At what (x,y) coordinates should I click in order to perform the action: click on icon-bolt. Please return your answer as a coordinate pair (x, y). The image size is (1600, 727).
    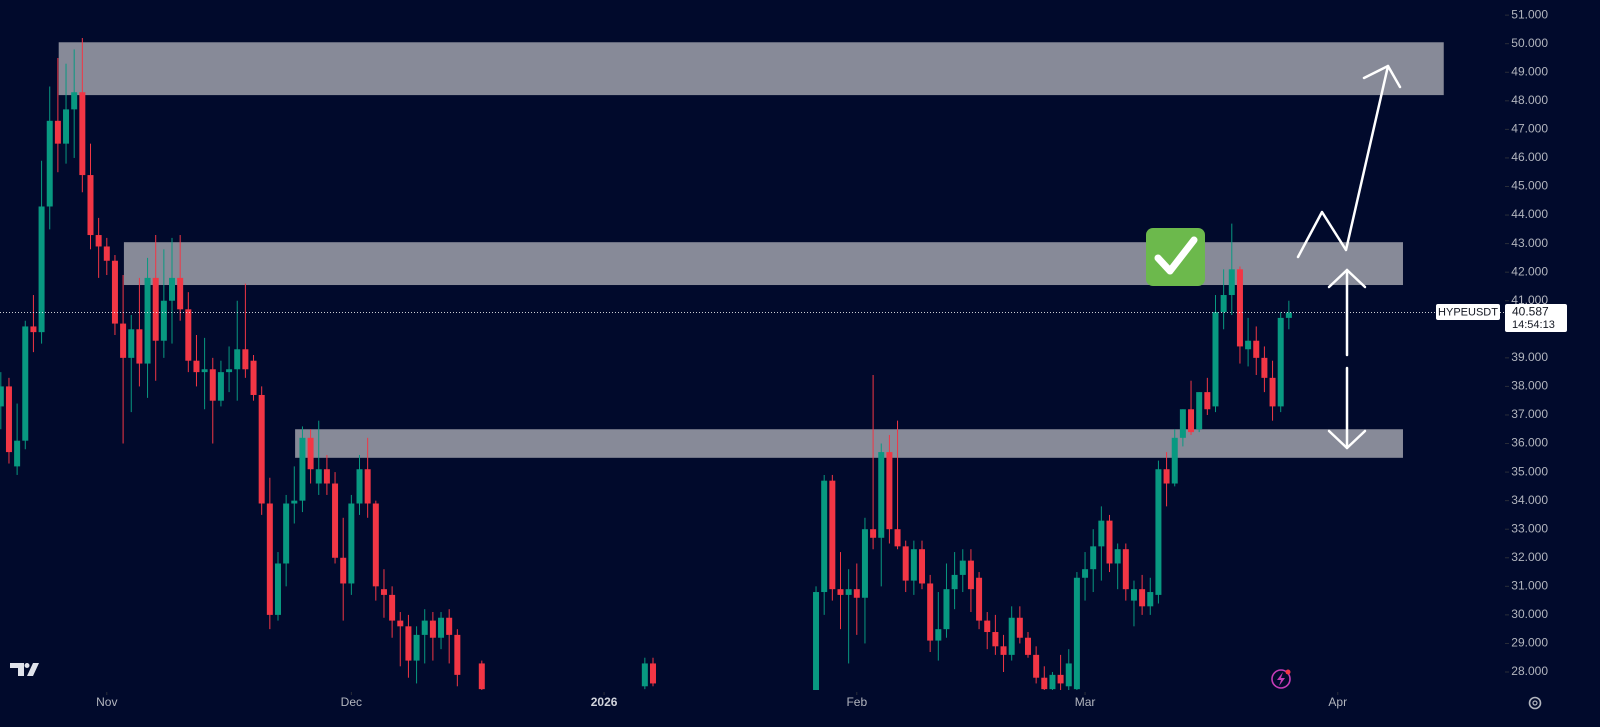
    Looking at the image, I should click on (1281, 679).